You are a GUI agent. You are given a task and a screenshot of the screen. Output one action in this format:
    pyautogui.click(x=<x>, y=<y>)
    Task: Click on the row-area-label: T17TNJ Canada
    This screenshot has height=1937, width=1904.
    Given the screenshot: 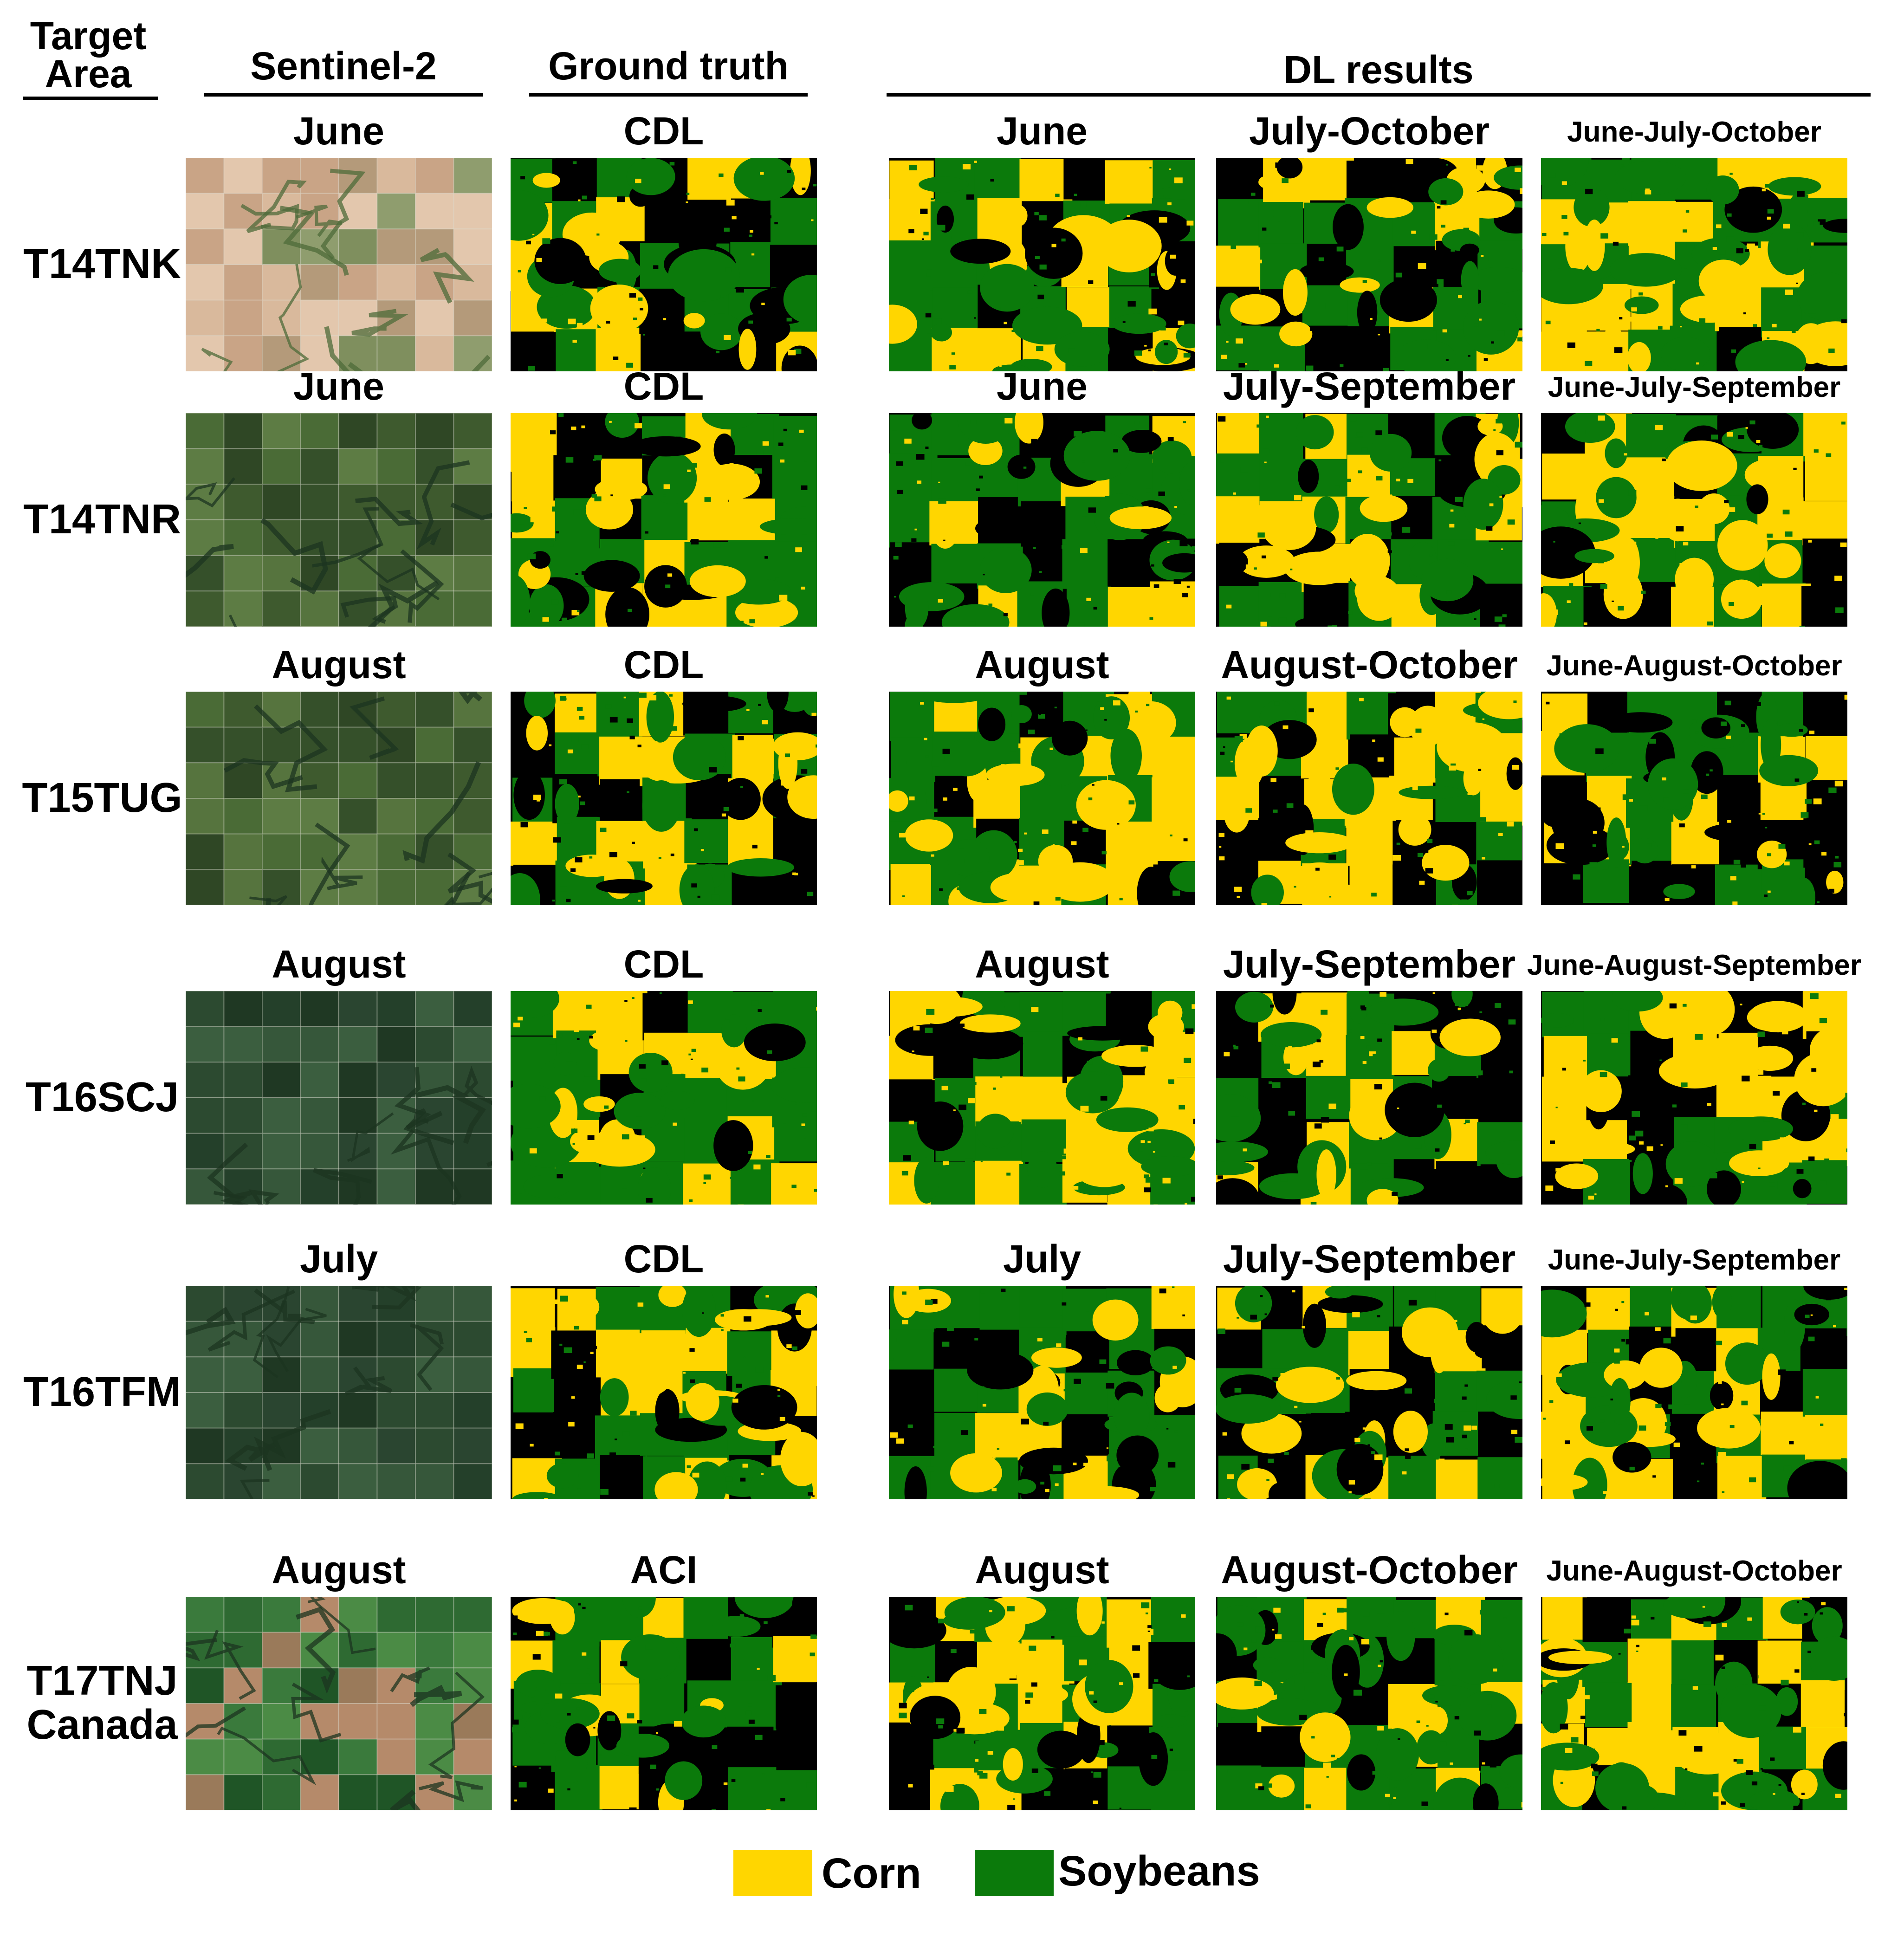 What is the action you would take?
    pyautogui.click(x=102, y=1703)
    